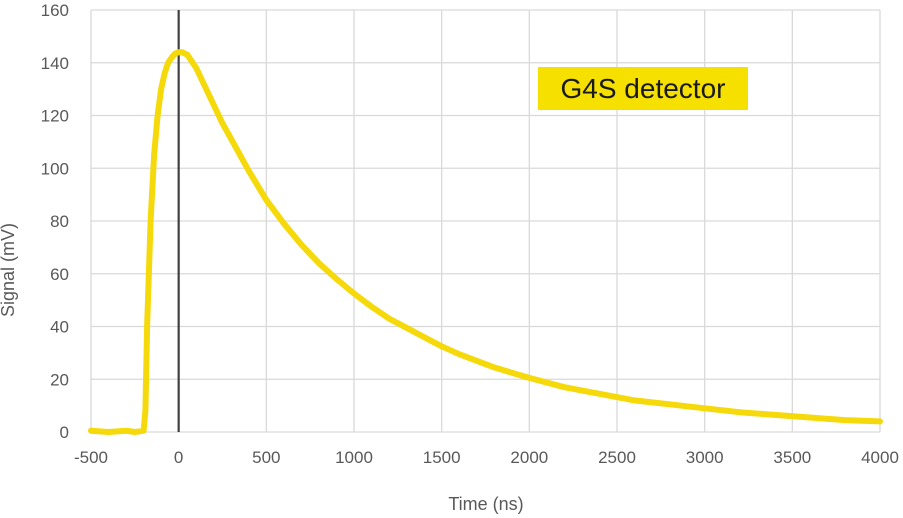 This screenshot has height=518, width=903. What do you see at coordinates (9, 270) in the screenshot?
I see `y-axis-title: Signal (mV)` at bounding box center [9, 270].